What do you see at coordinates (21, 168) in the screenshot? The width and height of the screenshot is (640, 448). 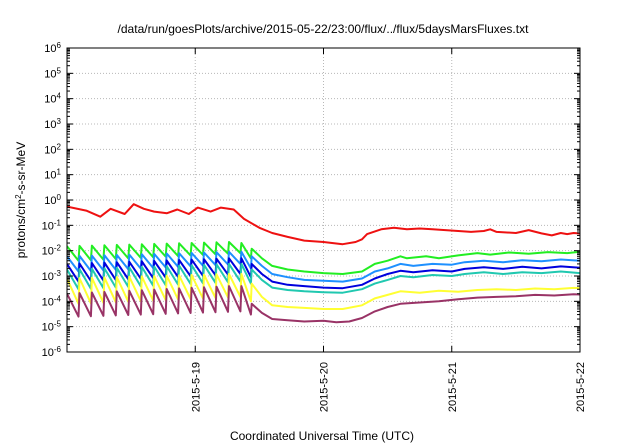 I see `y-axis-label-suffix: -s-sr-MeV` at bounding box center [21, 168].